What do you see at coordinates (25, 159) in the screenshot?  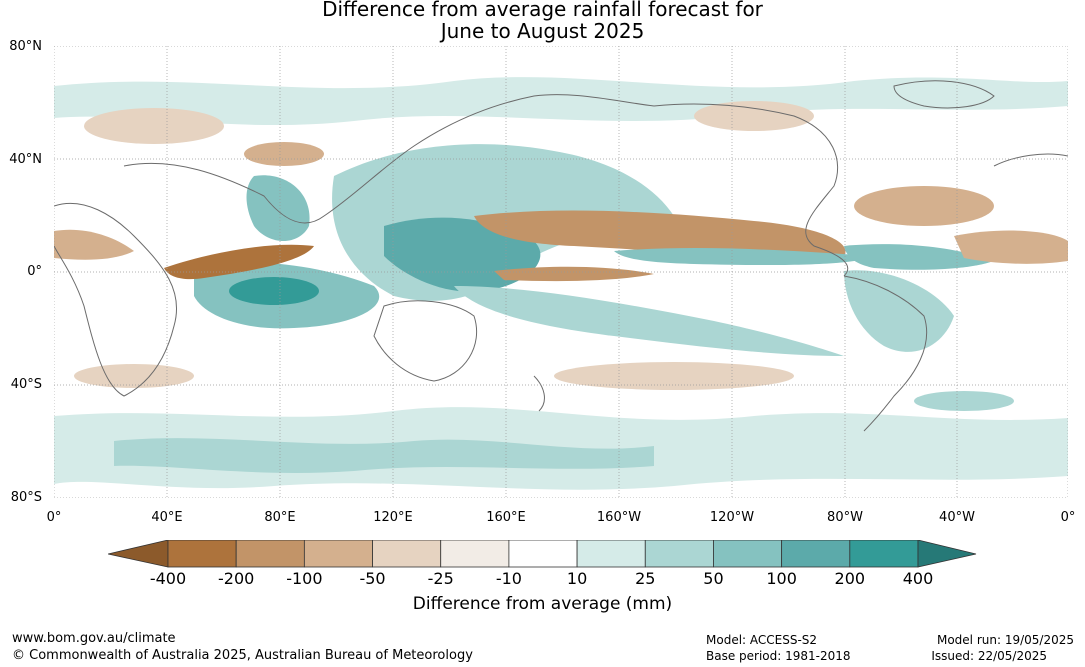 I see `lat-label-40n: 40°N` at bounding box center [25, 159].